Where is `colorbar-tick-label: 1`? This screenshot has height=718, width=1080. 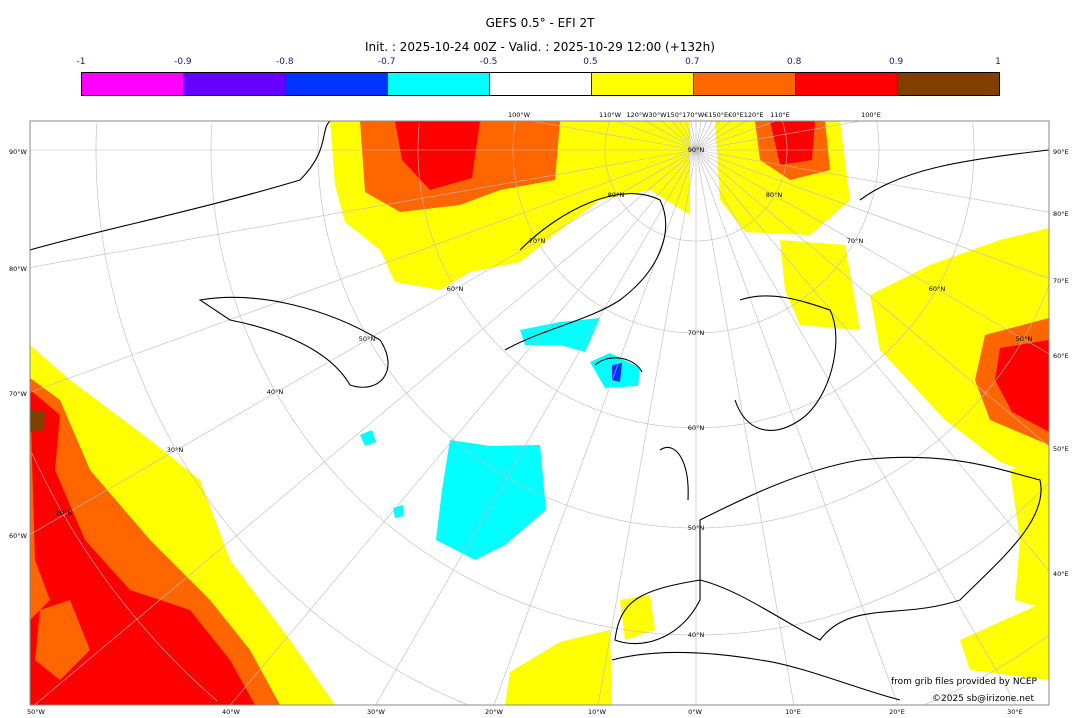
colorbar-tick-label: 1 is located at coordinates (998, 62).